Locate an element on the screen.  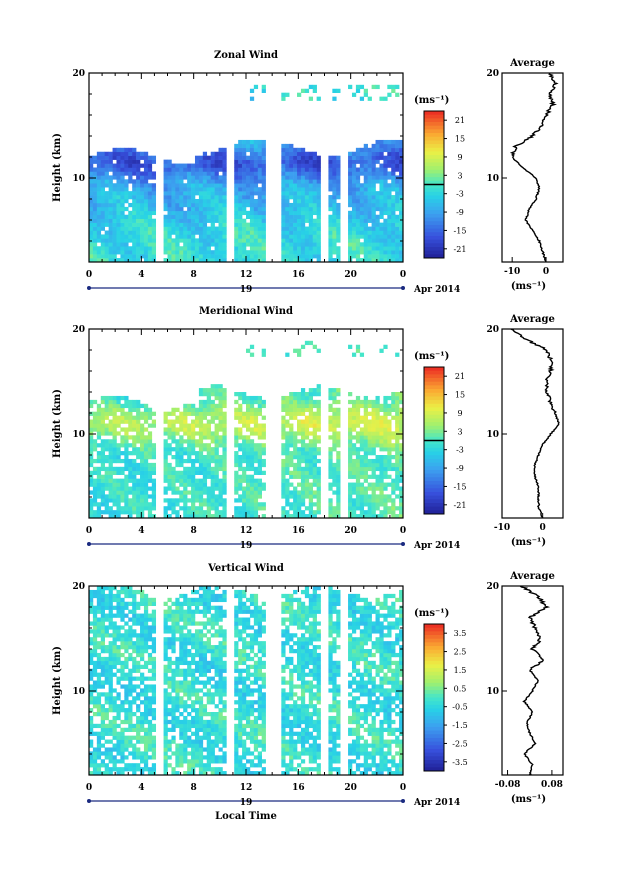
colorbar-segment is located at coordinates (434, 234).